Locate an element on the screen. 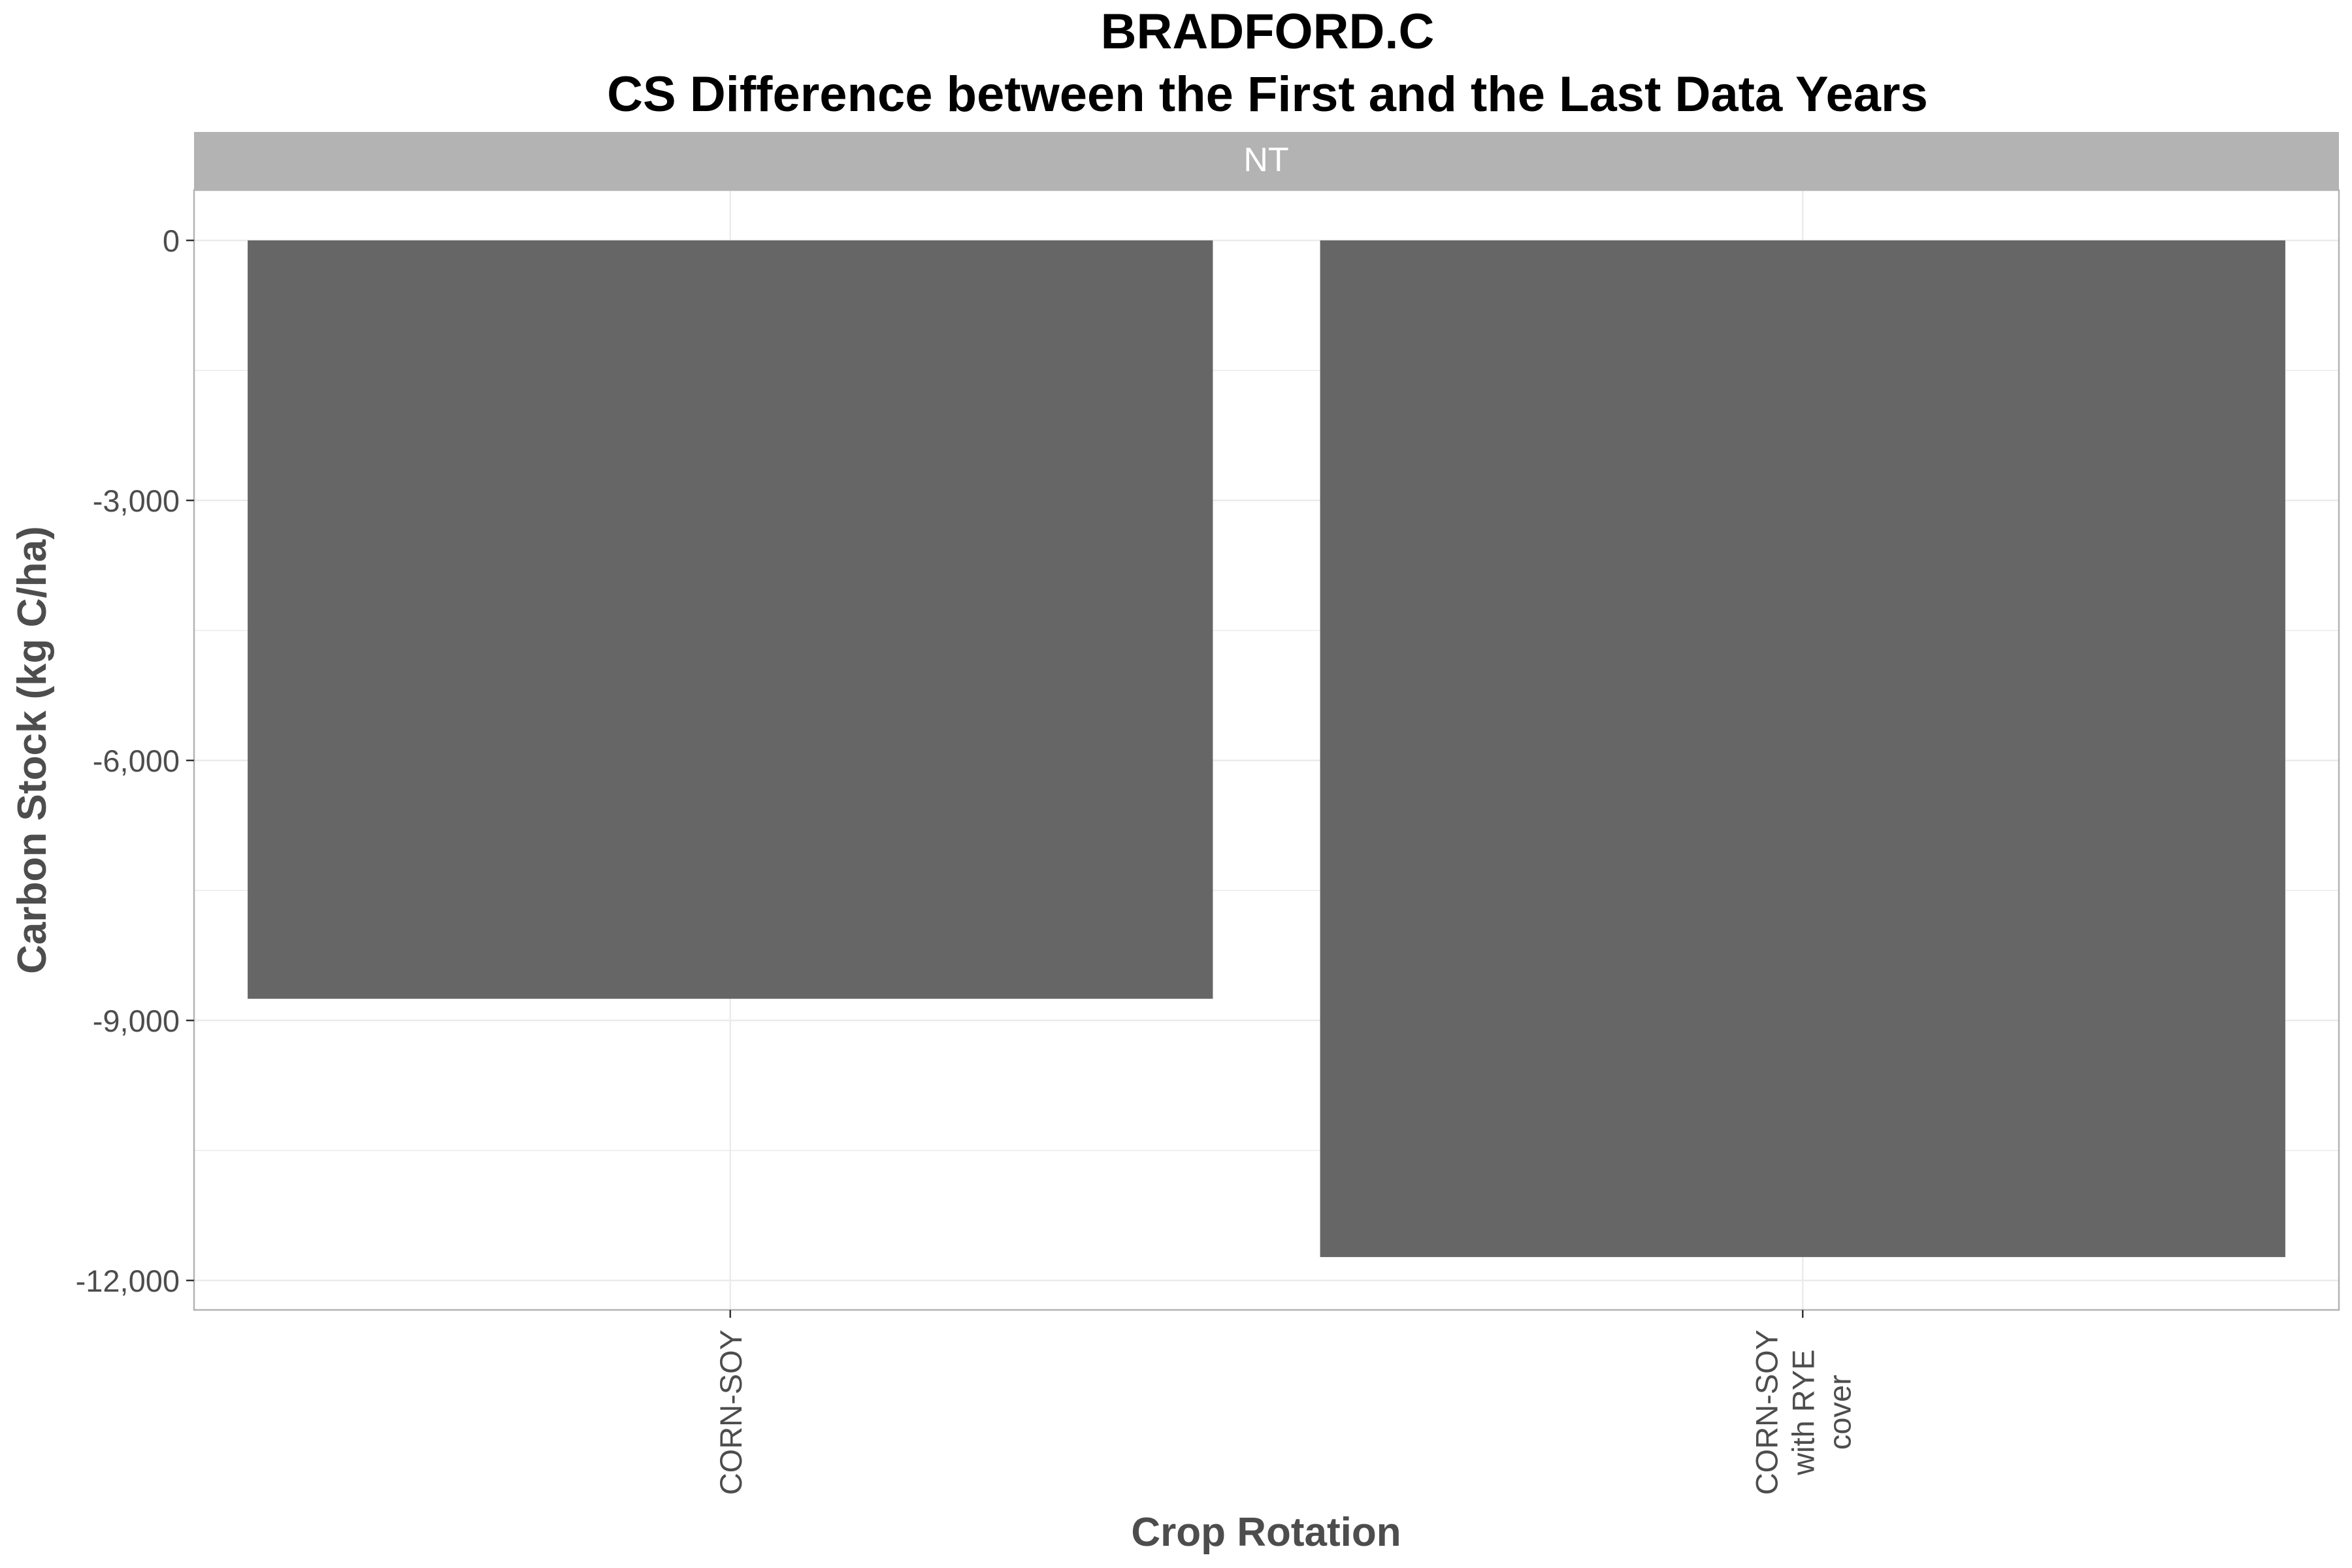 Image resolution: width=2352 pixels, height=1568 pixels. y-tick-label: -12,000 is located at coordinates (128, 1281).